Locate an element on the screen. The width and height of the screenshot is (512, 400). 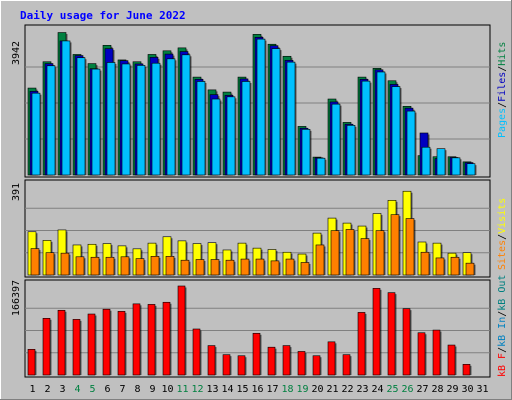
x-label-day-20: 20 is located at coordinates (317, 389).